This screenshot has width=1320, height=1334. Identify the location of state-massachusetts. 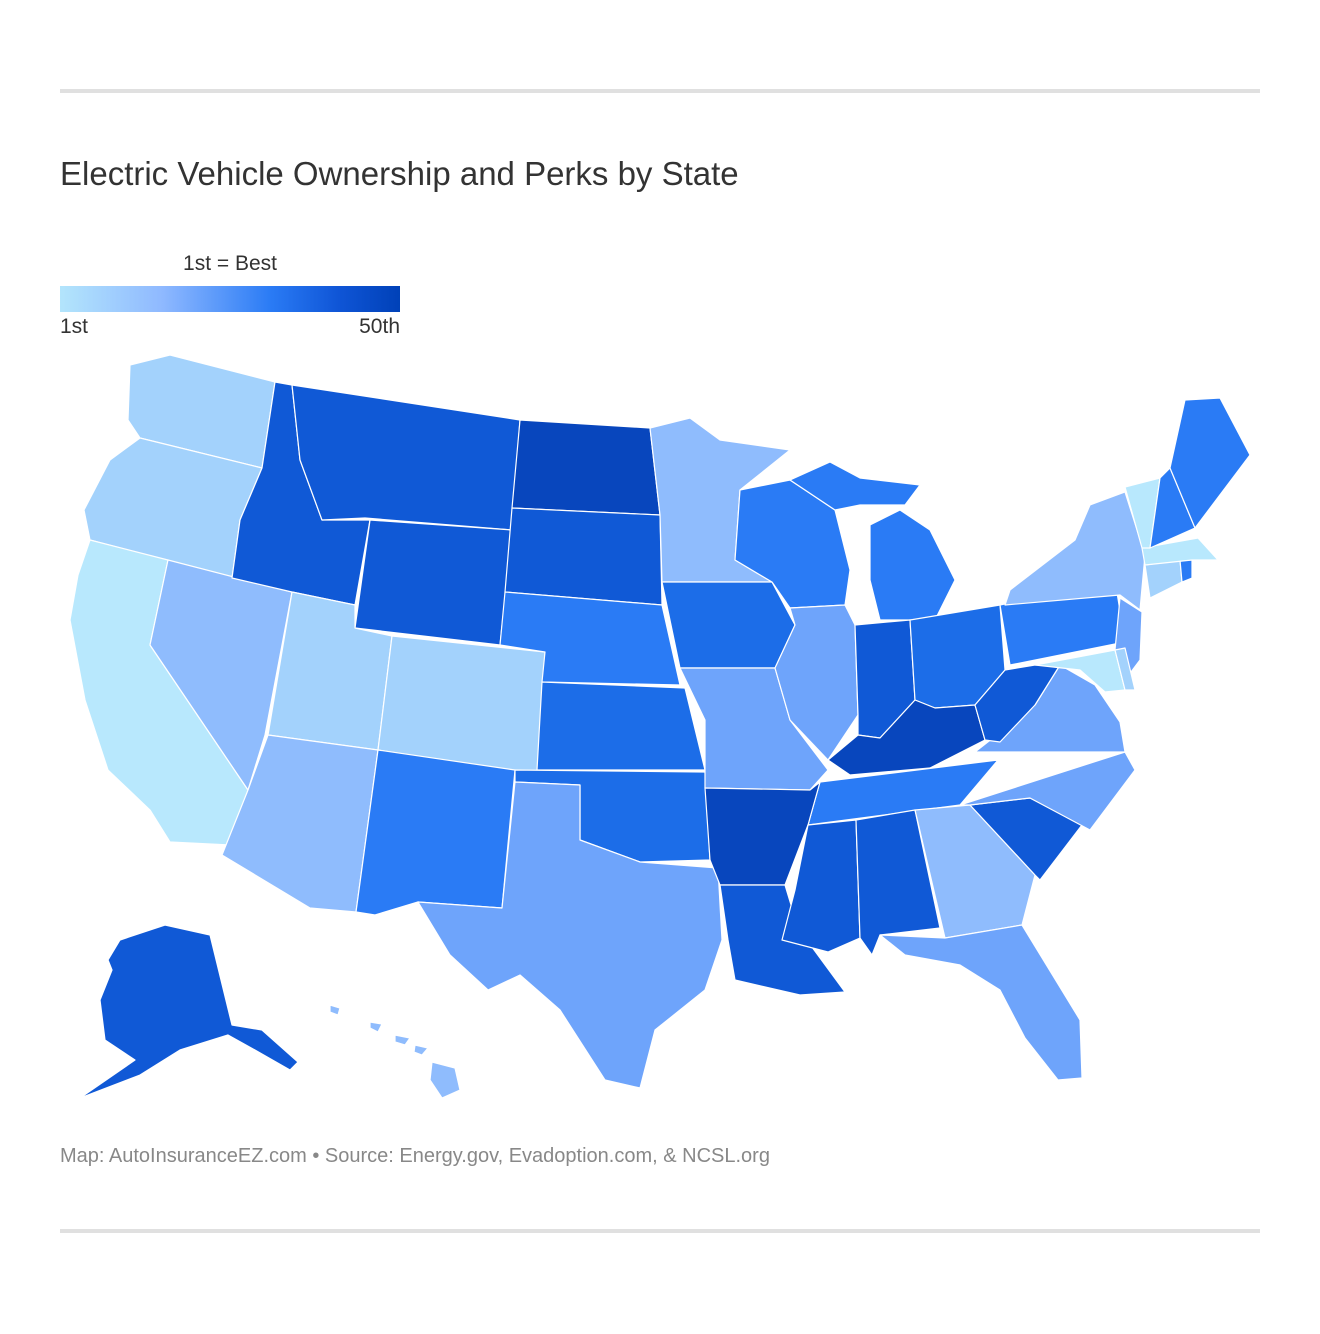
(1180, 551).